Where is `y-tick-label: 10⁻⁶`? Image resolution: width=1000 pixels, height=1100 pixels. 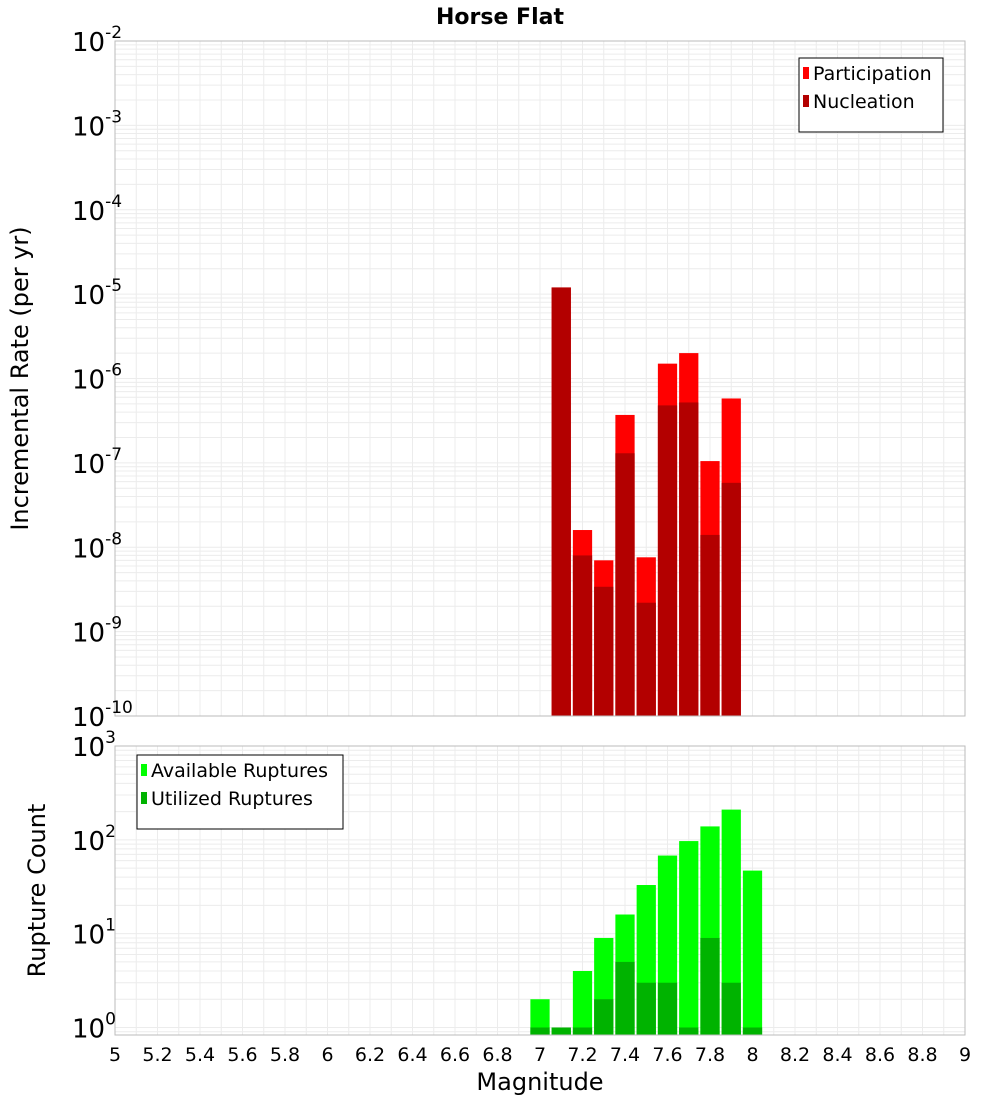
y-tick-label: 10⁻⁶ is located at coordinates (97, 378).